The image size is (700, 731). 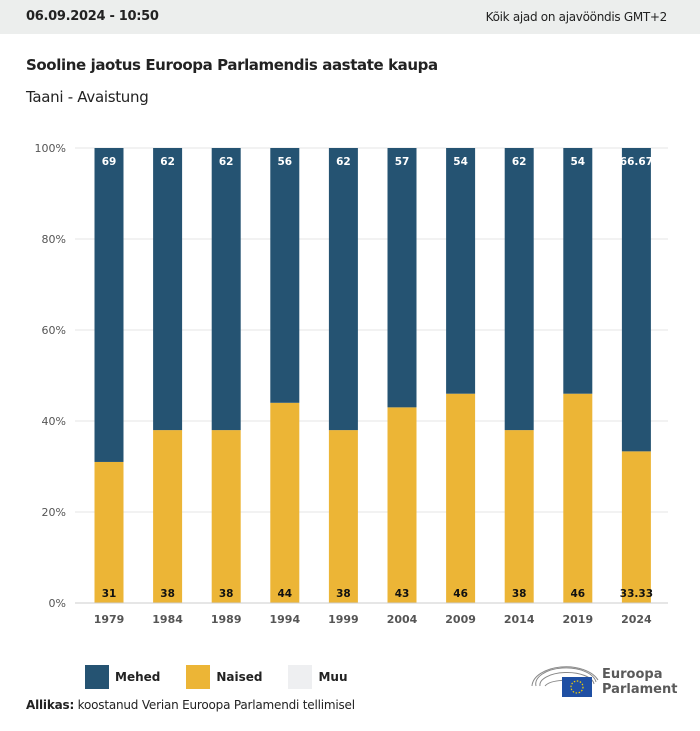 What do you see at coordinates (333, 677) in the screenshot?
I see `legend-label: Muu` at bounding box center [333, 677].